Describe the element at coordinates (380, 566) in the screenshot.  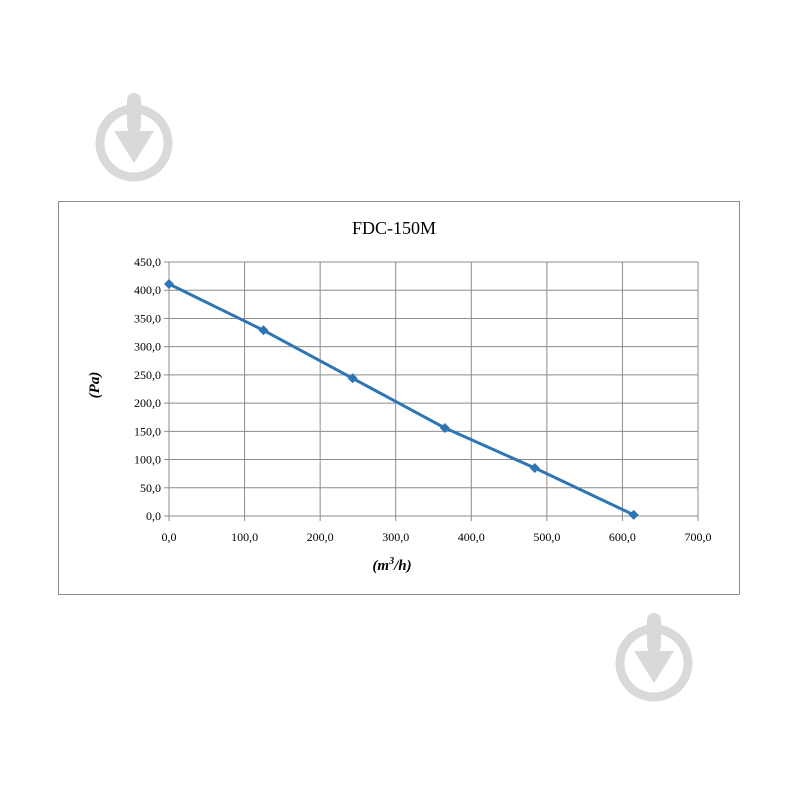
I see `x-axis-label-main: (m` at that location.